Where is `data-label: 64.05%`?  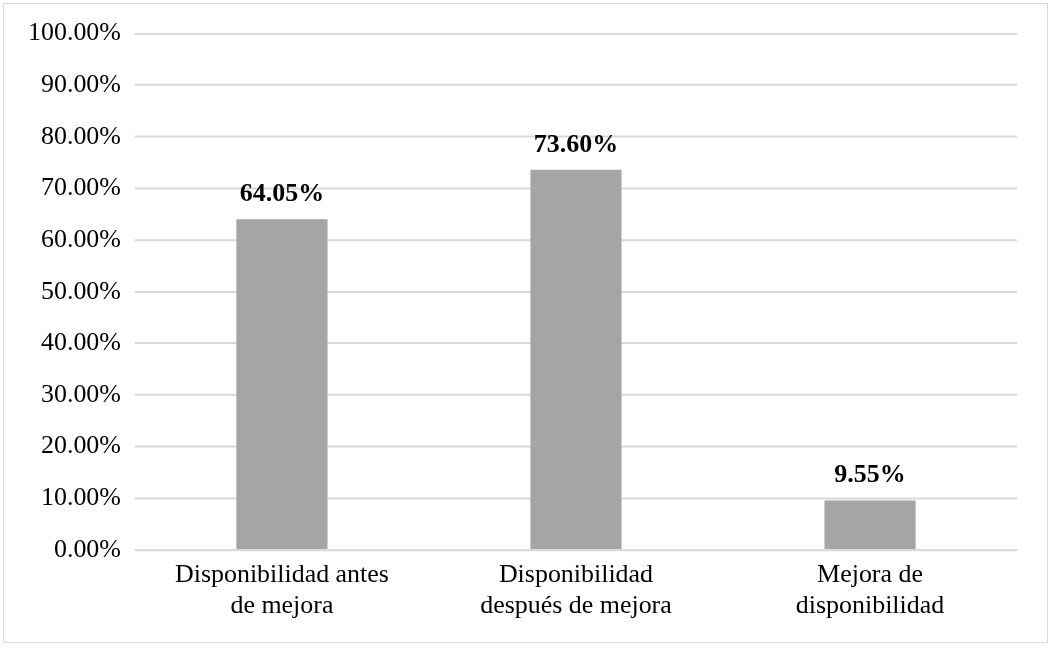 data-label: 64.05% is located at coordinates (282, 192).